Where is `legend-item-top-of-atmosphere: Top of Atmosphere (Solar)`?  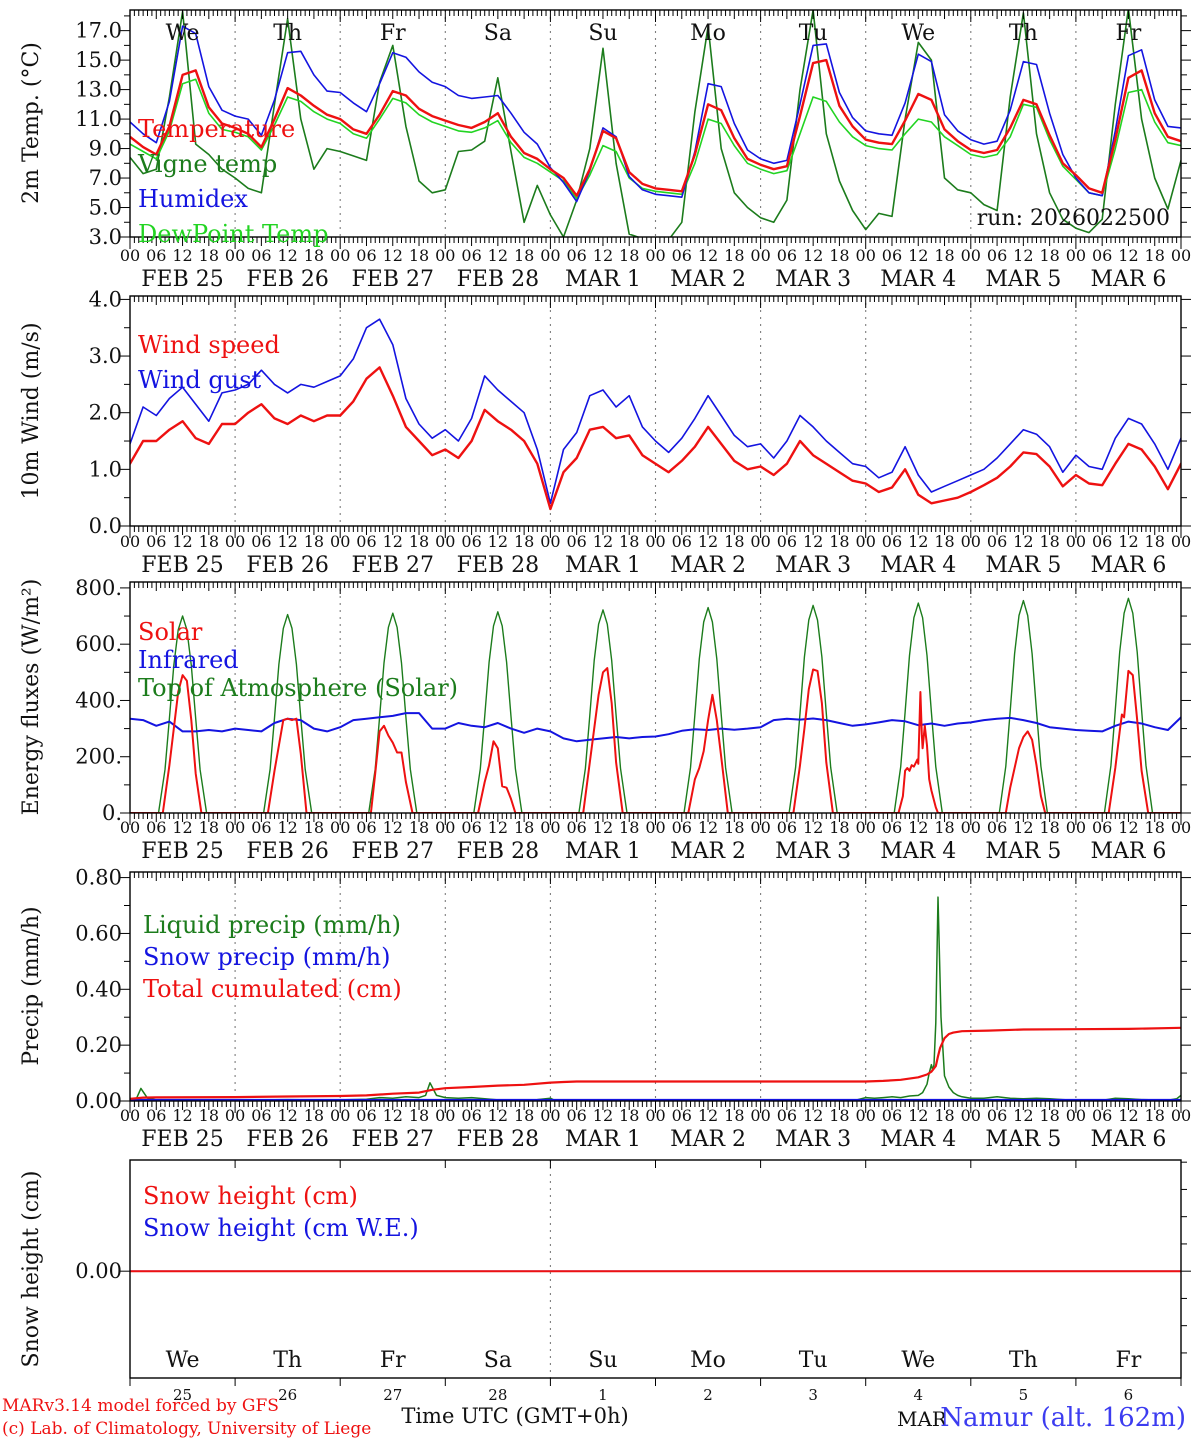
legend-item-top-of-atmosphere: Top of Atmosphere (Solar) is located at coordinates (298, 688).